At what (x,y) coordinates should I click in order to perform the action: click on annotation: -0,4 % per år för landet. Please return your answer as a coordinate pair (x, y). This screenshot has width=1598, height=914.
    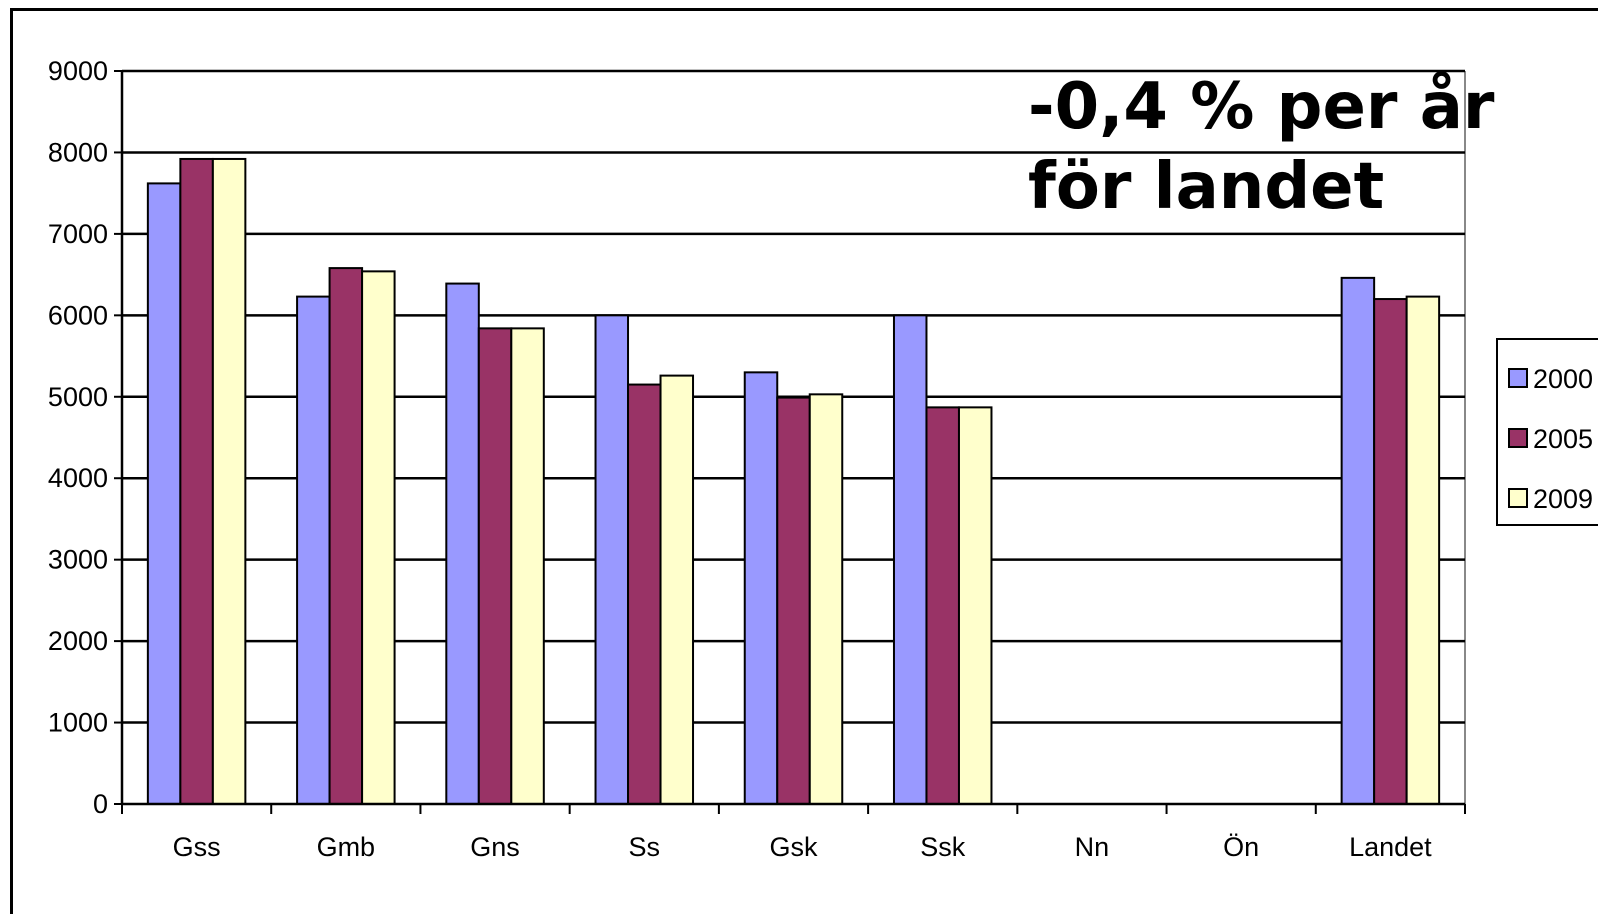
    Looking at the image, I should click on (1261, 147).